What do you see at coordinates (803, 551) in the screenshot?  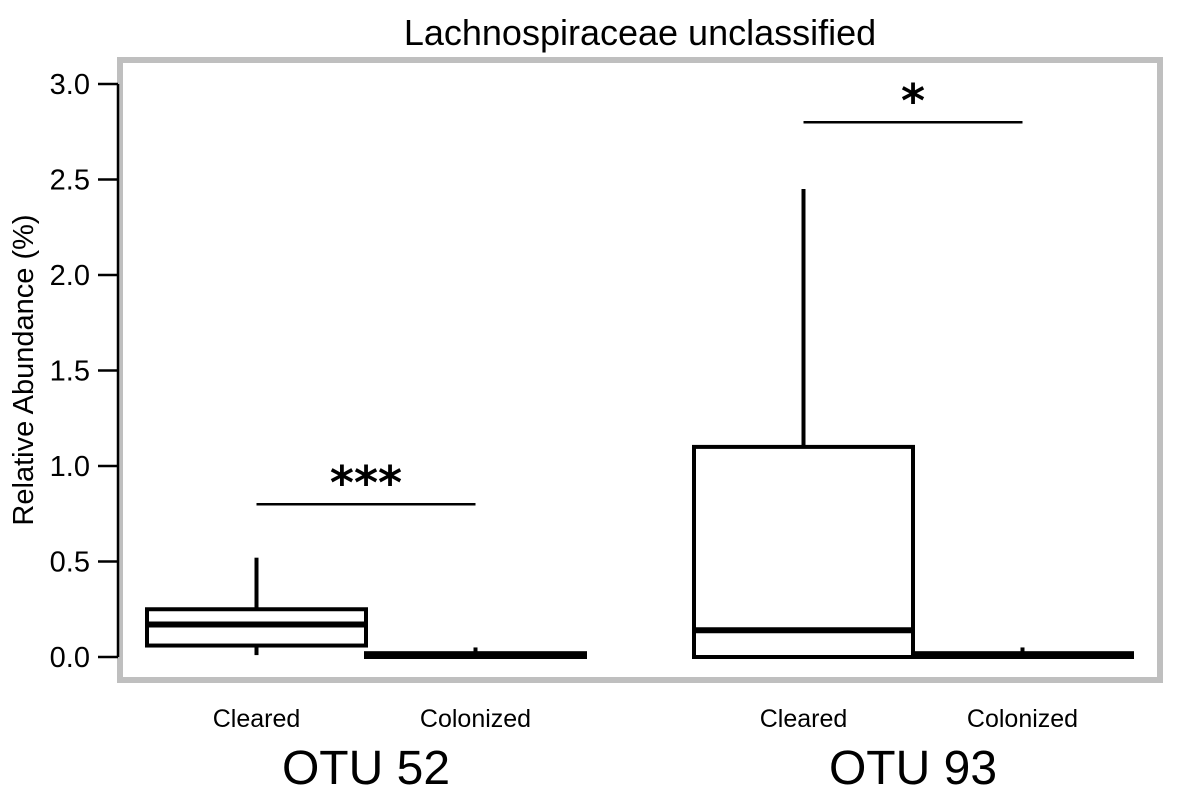 I see `box` at bounding box center [803, 551].